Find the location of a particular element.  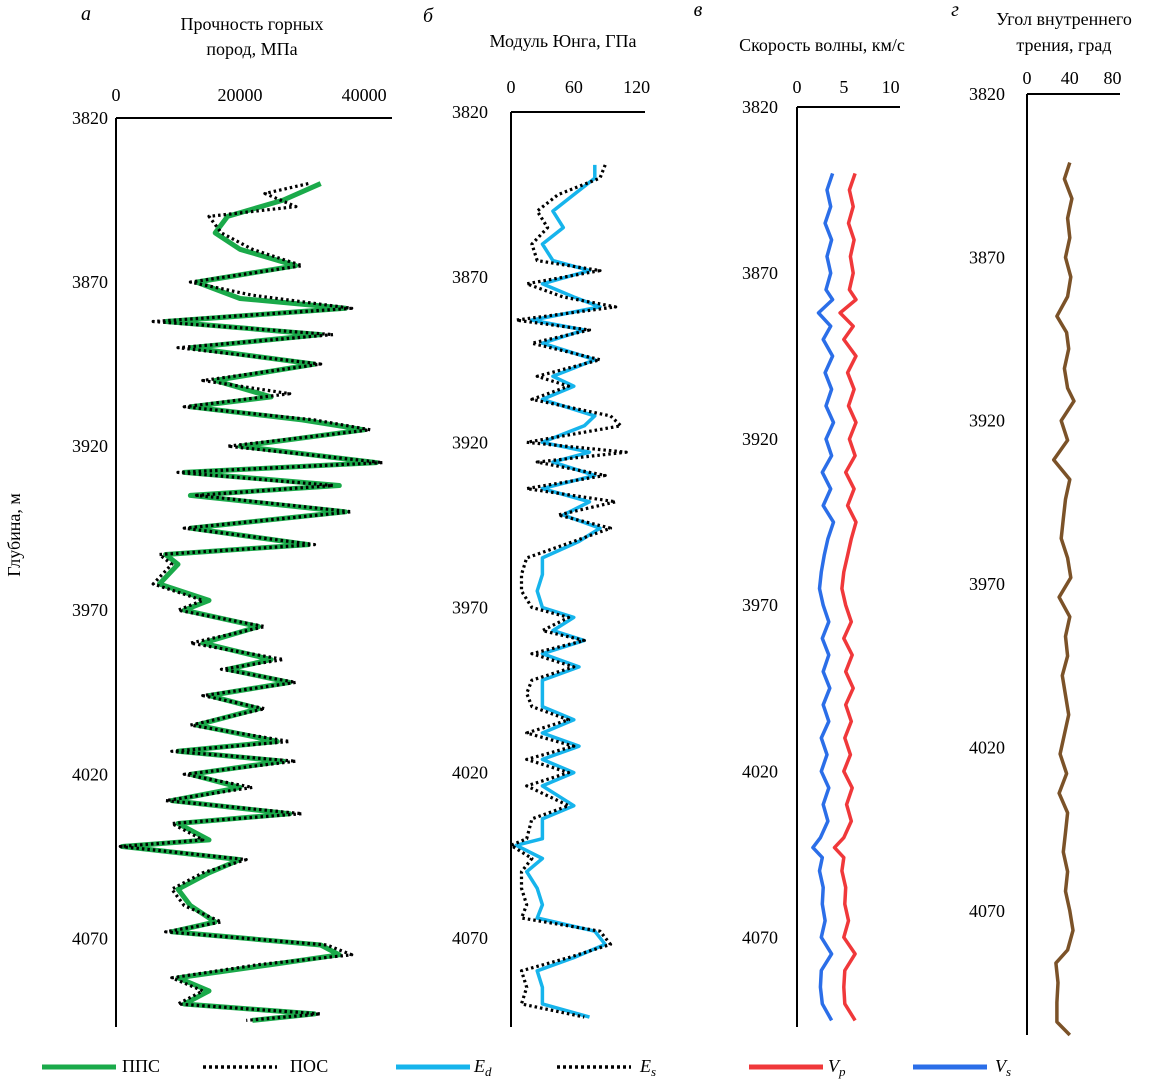

legend-subscript: p is located at coordinates (842, 1071).